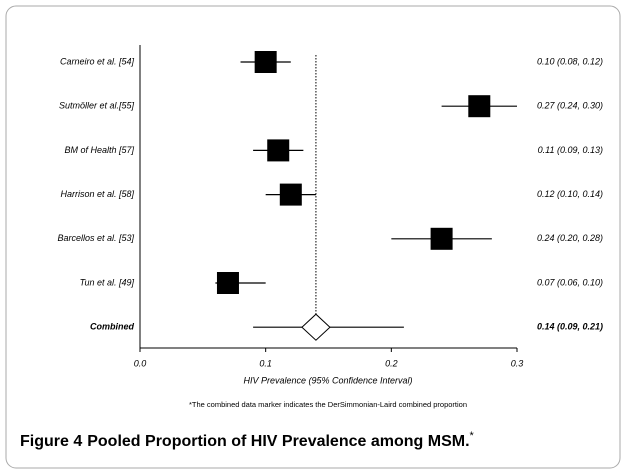 This screenshot has height=475, width=628. Describe the element at coordinates (97, 106) in the screenshot. I see `row-label: Sutmöller et al.[55]` at that location.